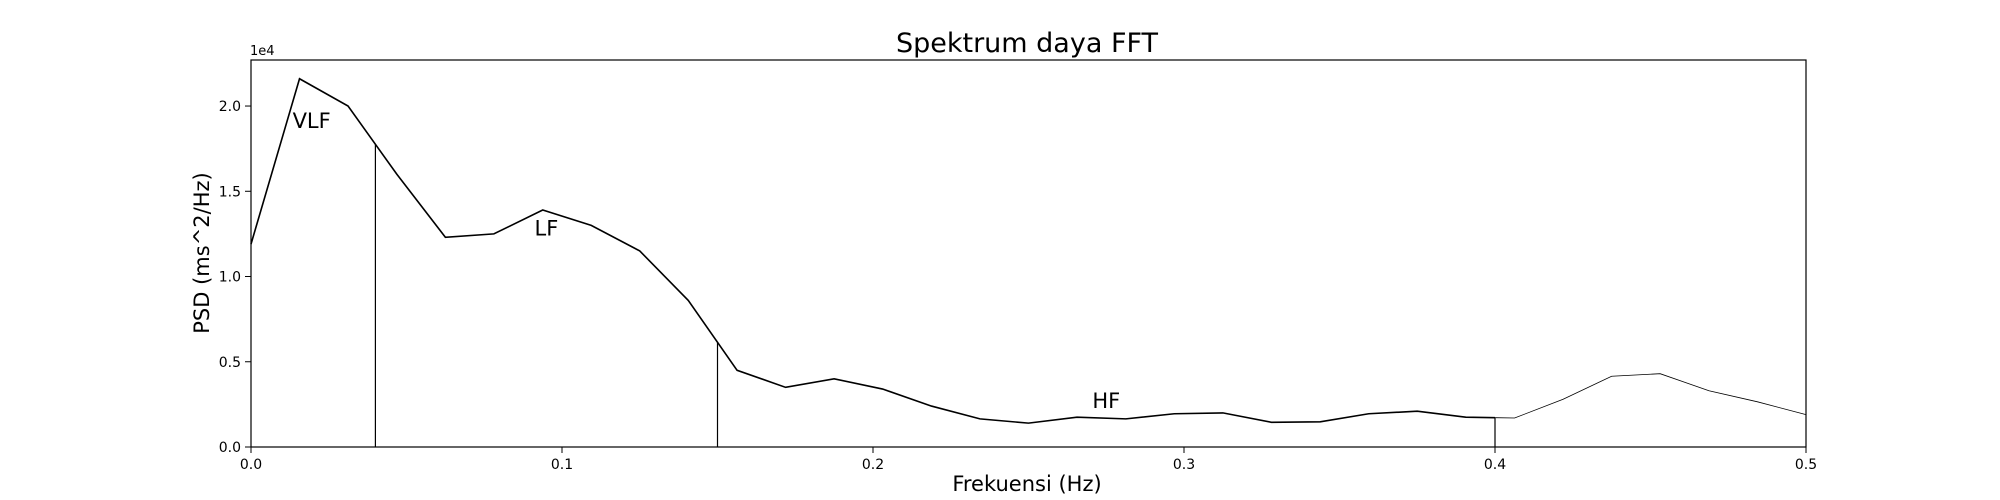  What do you see at coordinates (547, 229) in the screenshot?
I see `band-label-lf: LF` at bounding box center [547, 229].